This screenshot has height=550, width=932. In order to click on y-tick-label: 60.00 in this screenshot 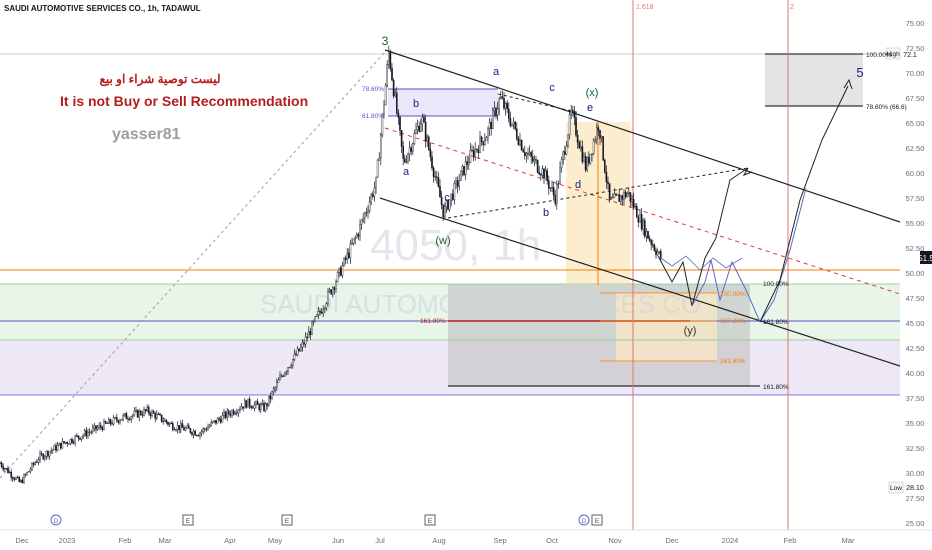, I will do `click(915, 173)`.